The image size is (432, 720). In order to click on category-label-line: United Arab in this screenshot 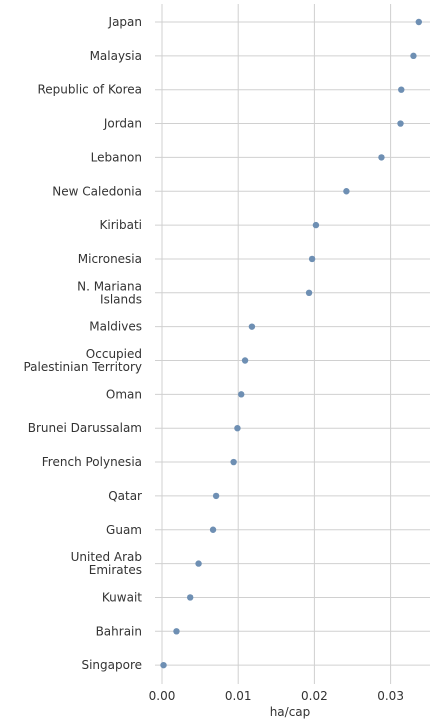, I will do `click(106, 557)`.